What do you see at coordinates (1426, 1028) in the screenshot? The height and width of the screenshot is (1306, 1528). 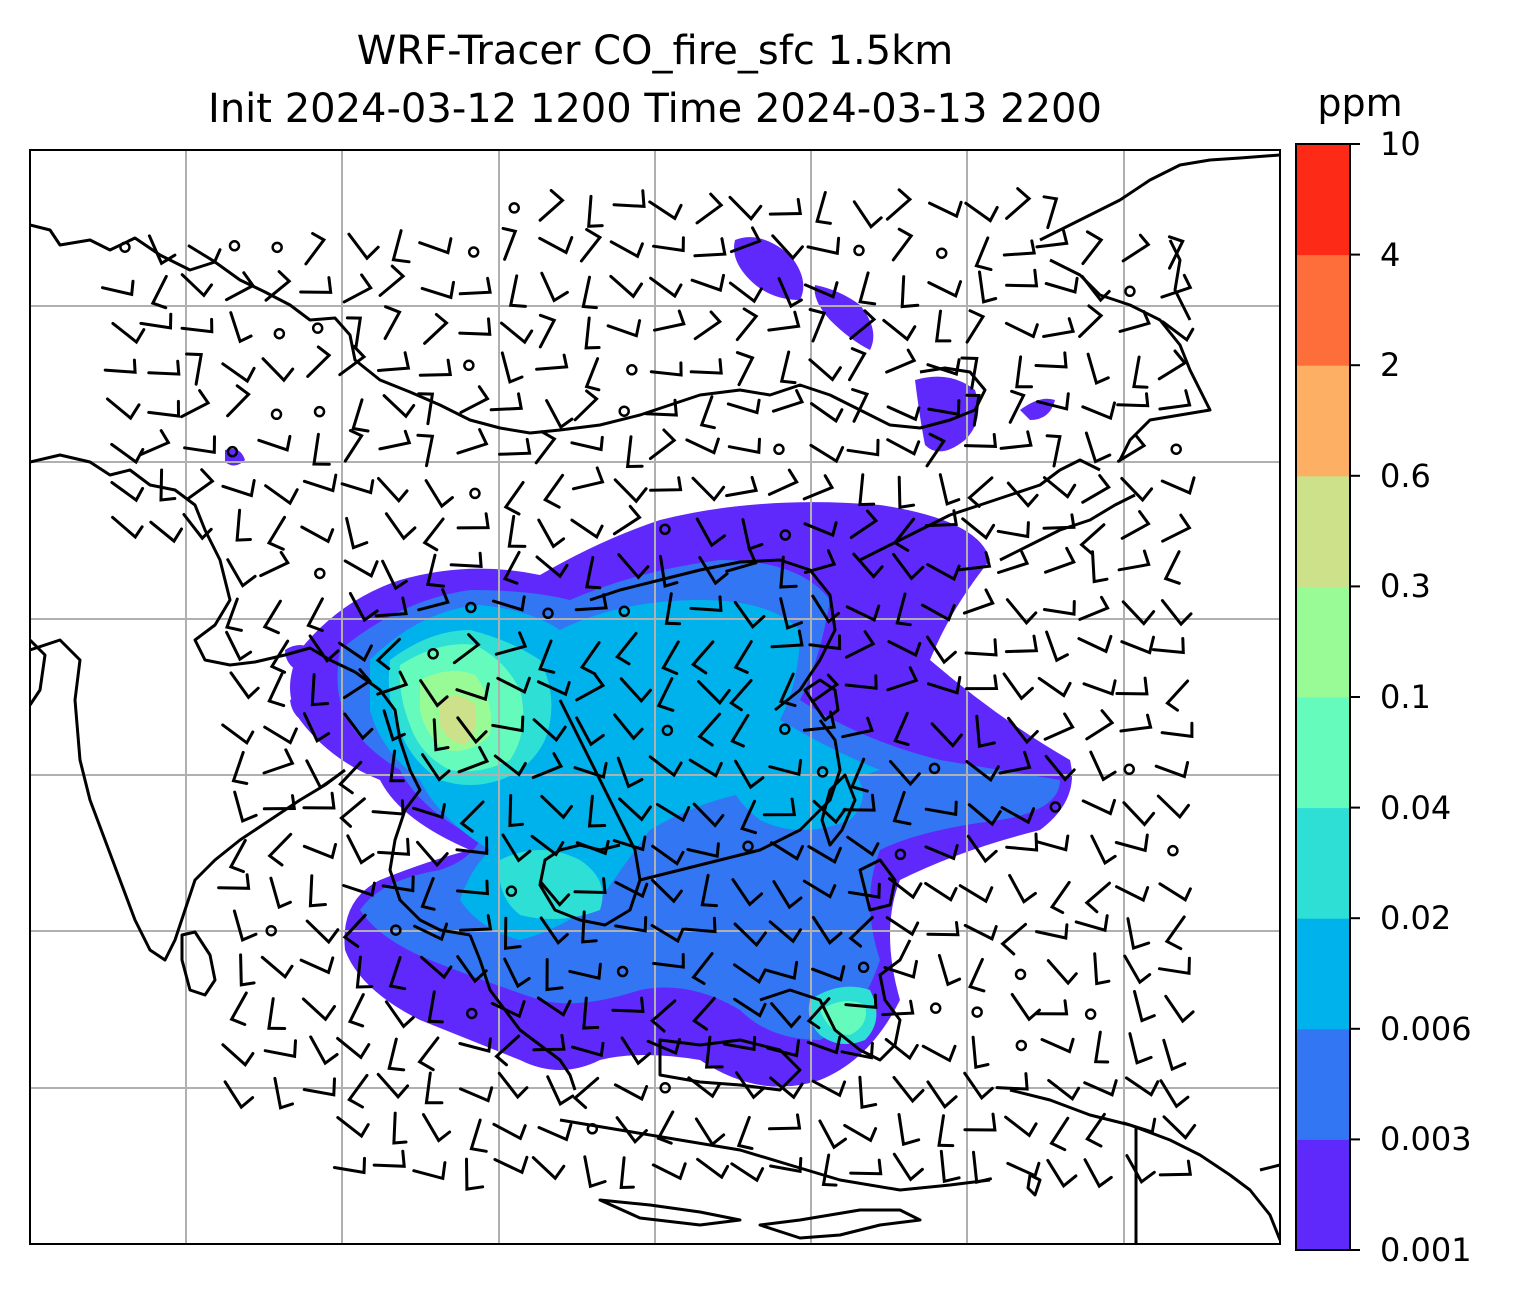 I see `colorbar-tick-label: 0.006` at bounding box center [1426, 1028].